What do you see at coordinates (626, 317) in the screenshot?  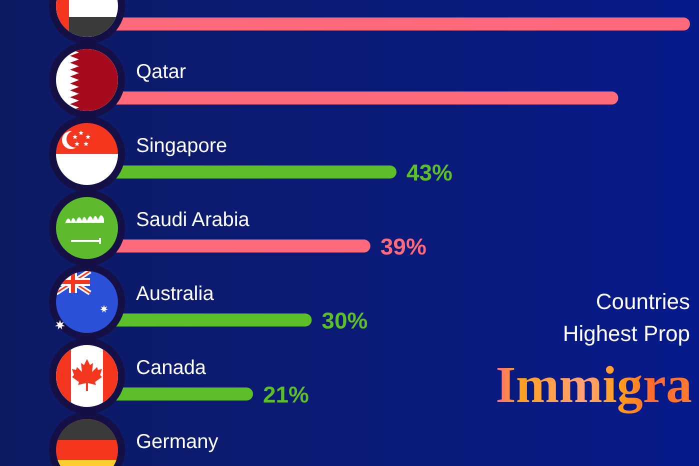 I see `text: Countries Highest Prop` at bounding box center [626, 317].